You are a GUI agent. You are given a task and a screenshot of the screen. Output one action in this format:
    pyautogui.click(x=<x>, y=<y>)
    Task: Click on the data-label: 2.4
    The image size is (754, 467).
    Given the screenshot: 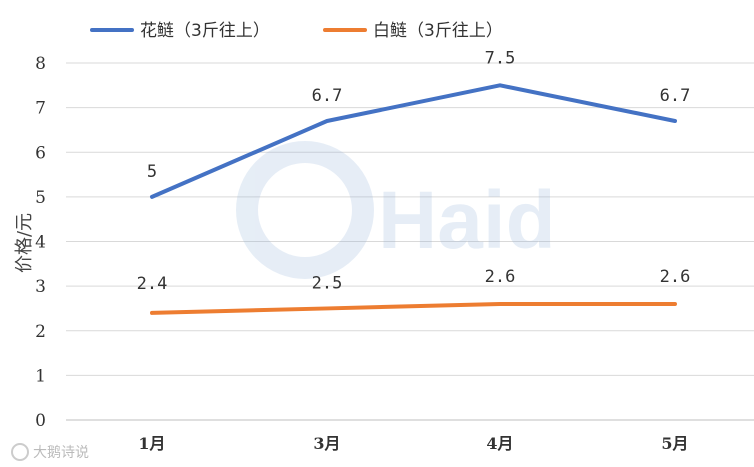 What is the action you would take?
    pyautogui.click(x=152, y=284)
    